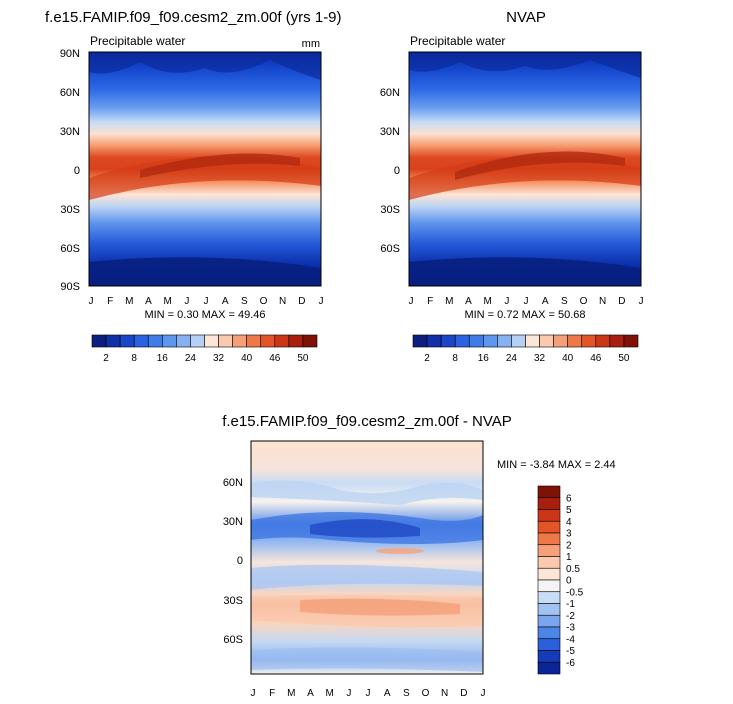  I want to click on colorbar-label: 1, so click(569, 557).